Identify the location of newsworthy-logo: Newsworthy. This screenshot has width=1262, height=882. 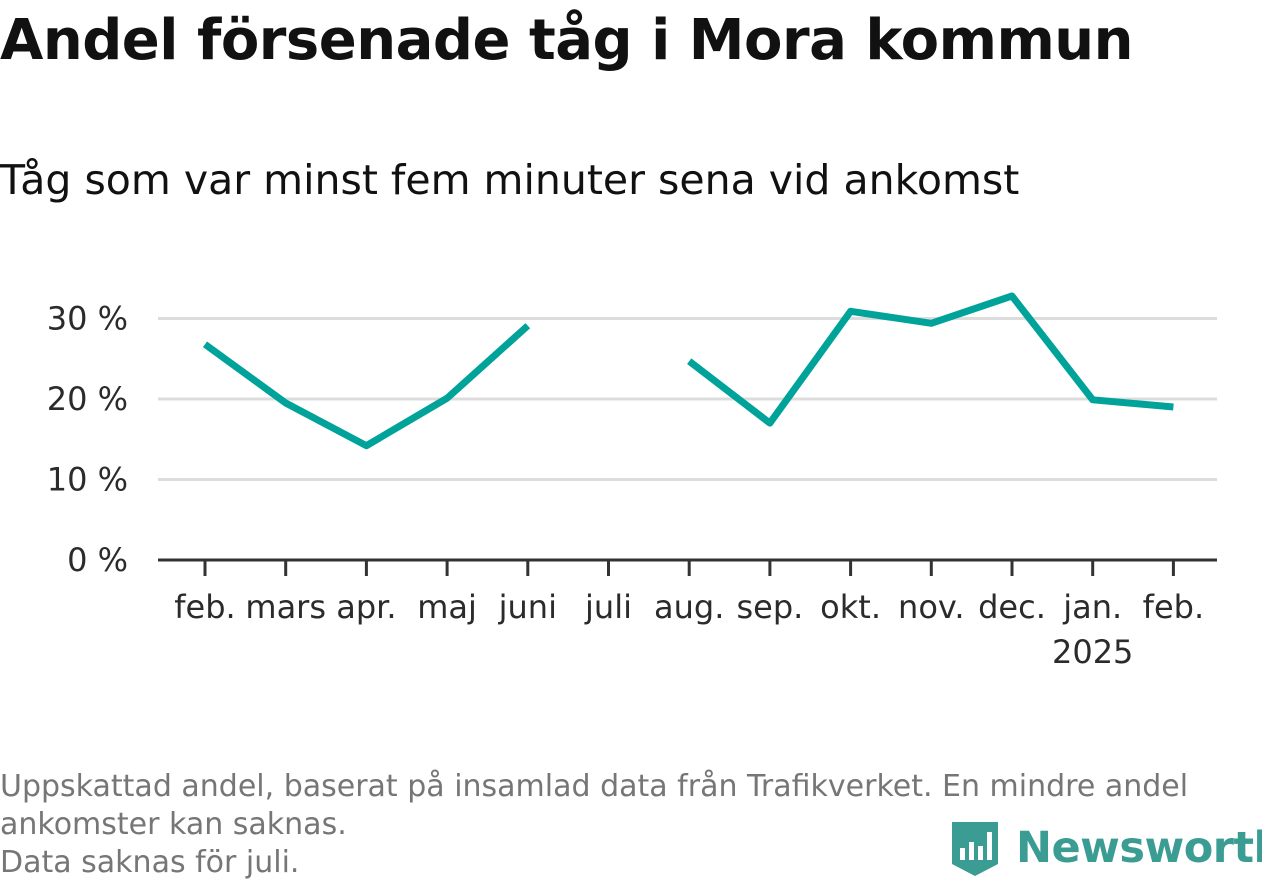
(1106, 848).